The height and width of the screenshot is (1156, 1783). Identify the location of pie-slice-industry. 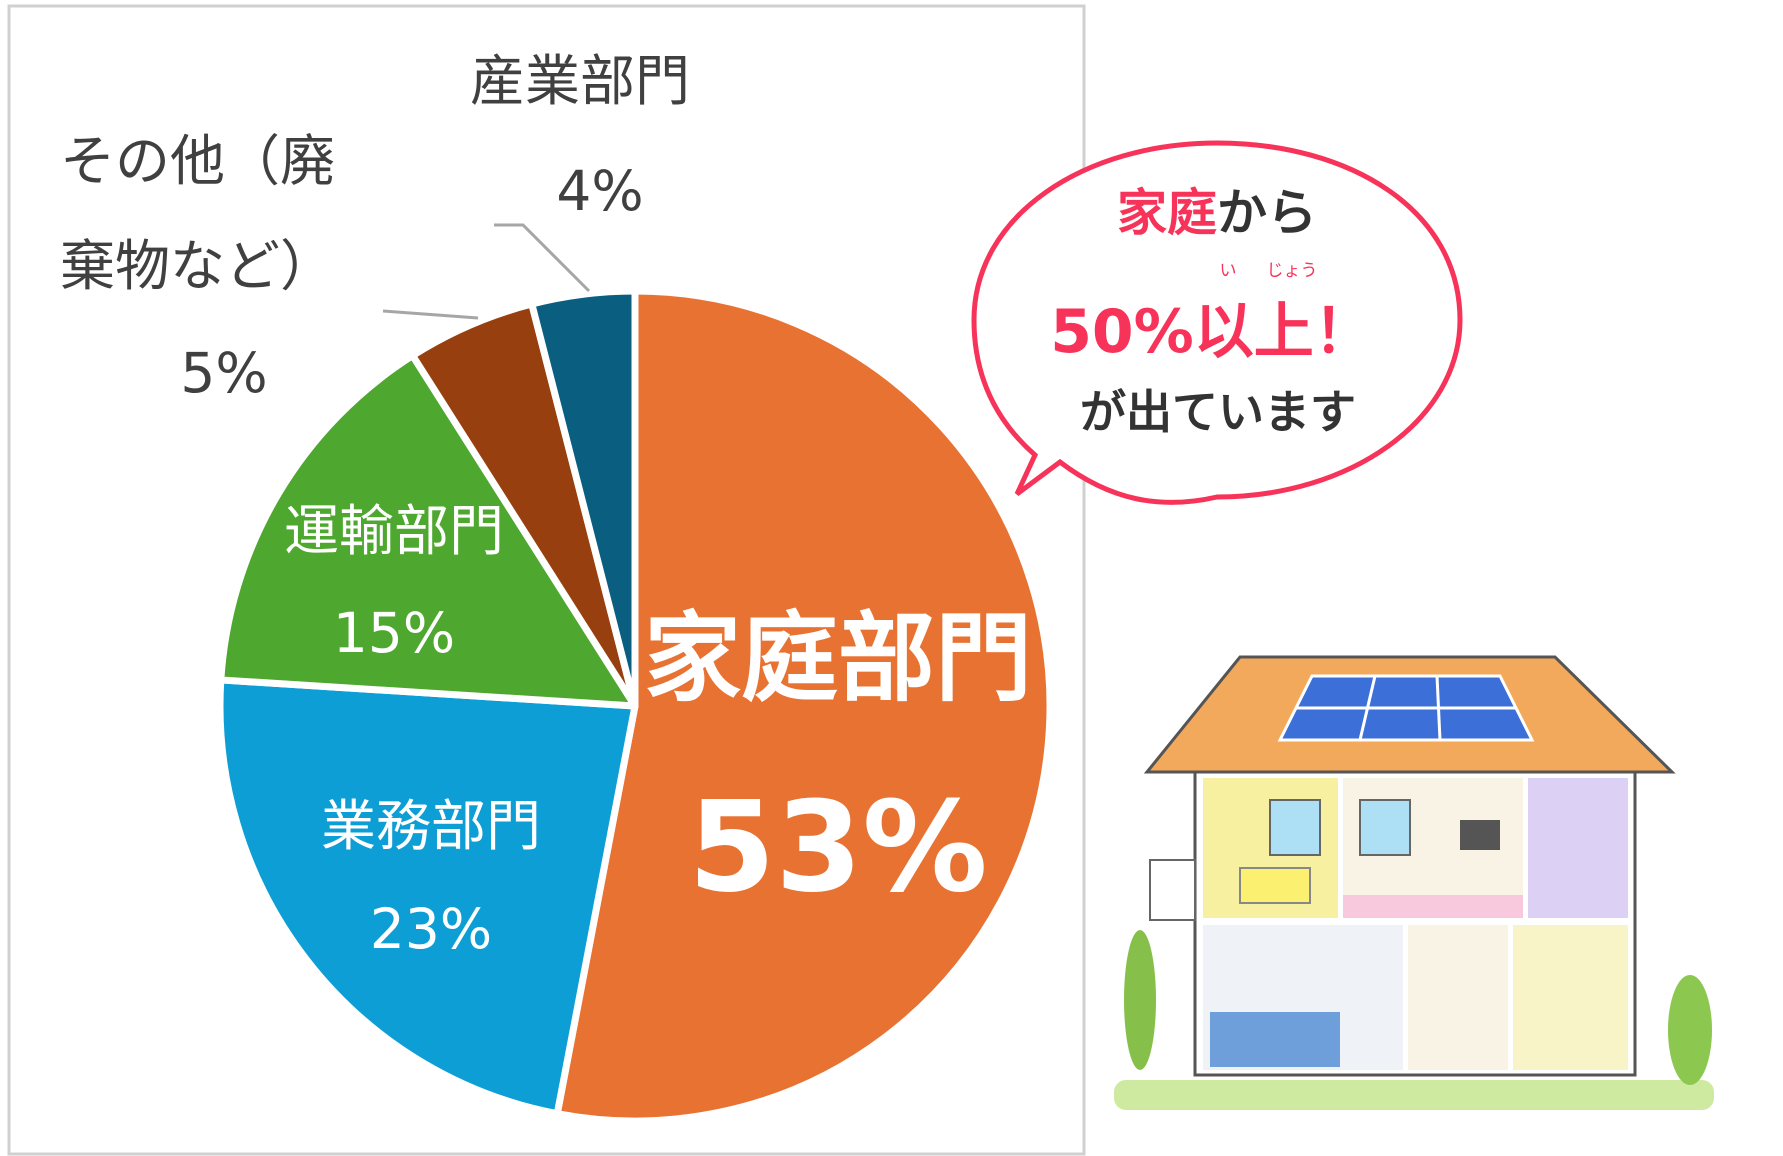
(583, 498).